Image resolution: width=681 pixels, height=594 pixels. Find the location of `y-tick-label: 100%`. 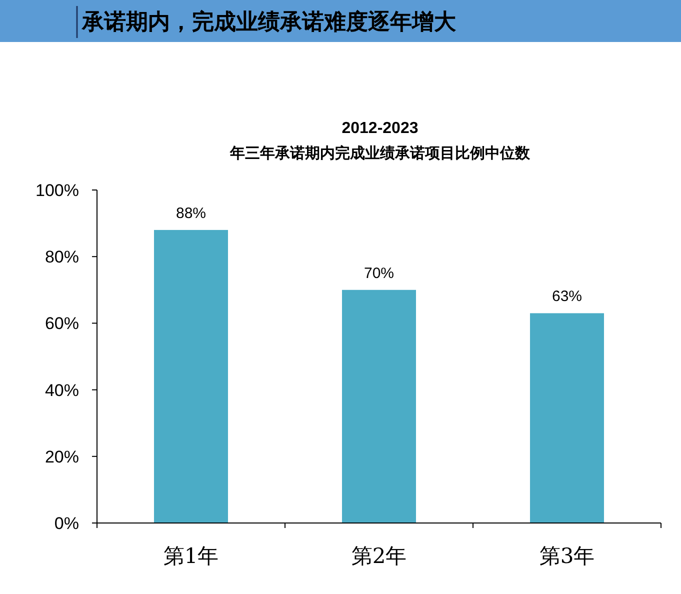

y-tick-label: 100% is located at coordinates (57, 190).